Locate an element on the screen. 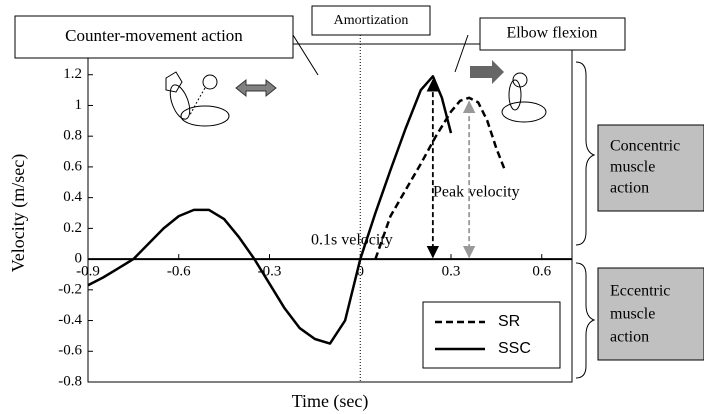 The width and height of the screenshot is (704, 414). y-axis-label: Velocity (m/sec) is located at coordinates (18, 213).